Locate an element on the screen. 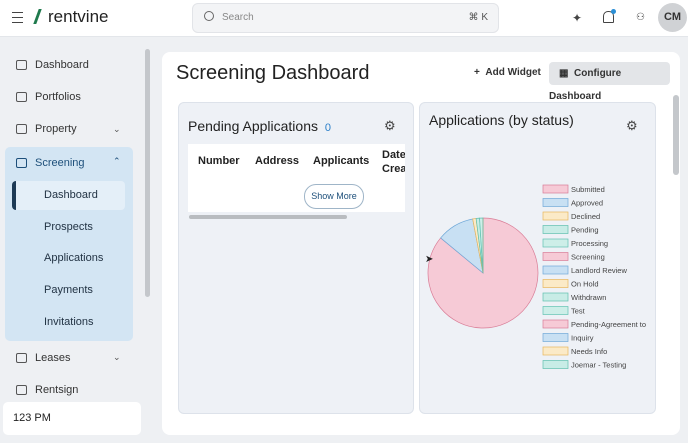 Image resolution: width=688 pixels, height=443 pixels. screening-group is located at coordinates (69, 244).